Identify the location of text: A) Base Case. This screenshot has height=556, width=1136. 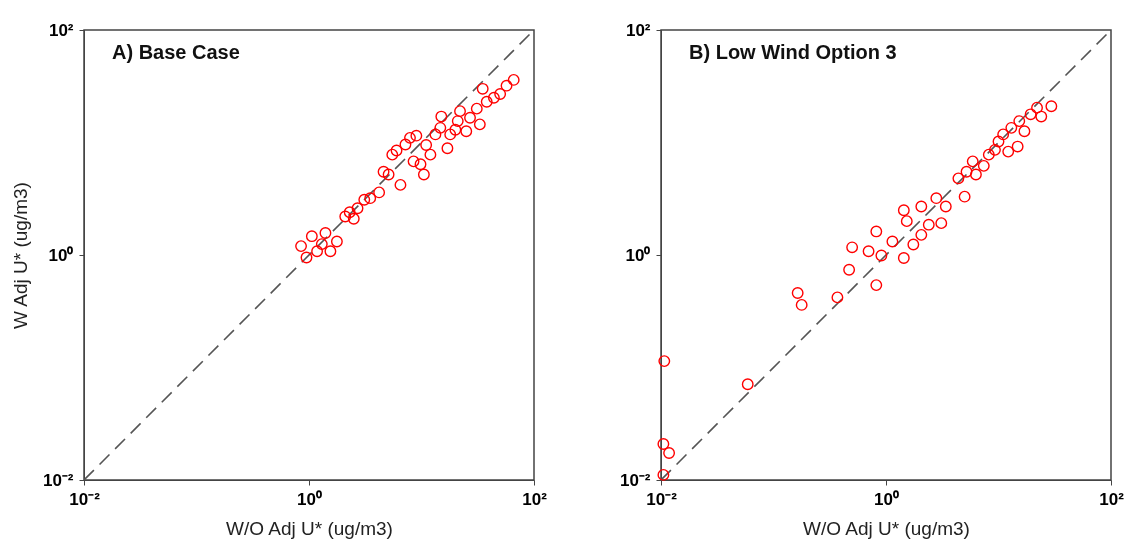
(176, 52).